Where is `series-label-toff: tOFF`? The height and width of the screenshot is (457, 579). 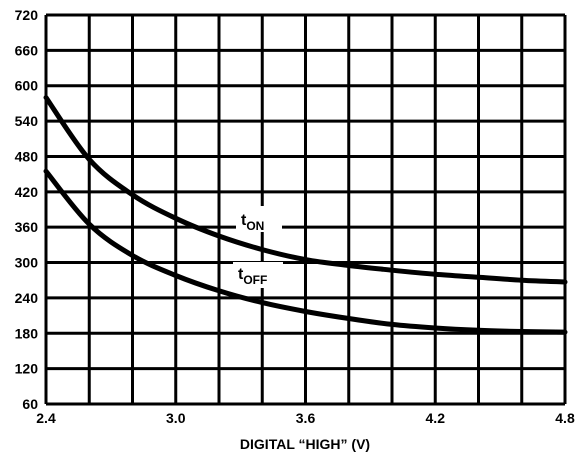
series-label-toff: tOFF is located at coordinates (252, 276).